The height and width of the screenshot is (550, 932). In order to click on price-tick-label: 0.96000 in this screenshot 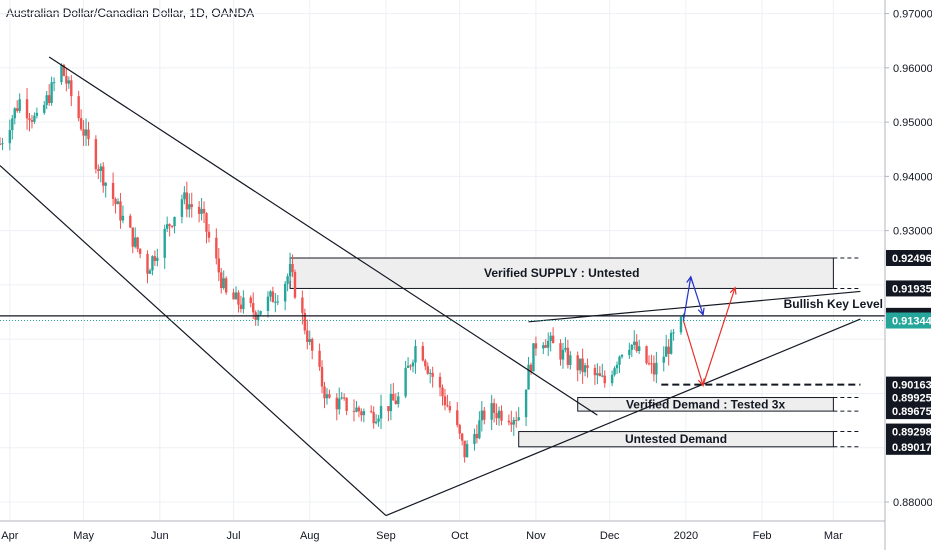, I will do `click(912, 69)`.